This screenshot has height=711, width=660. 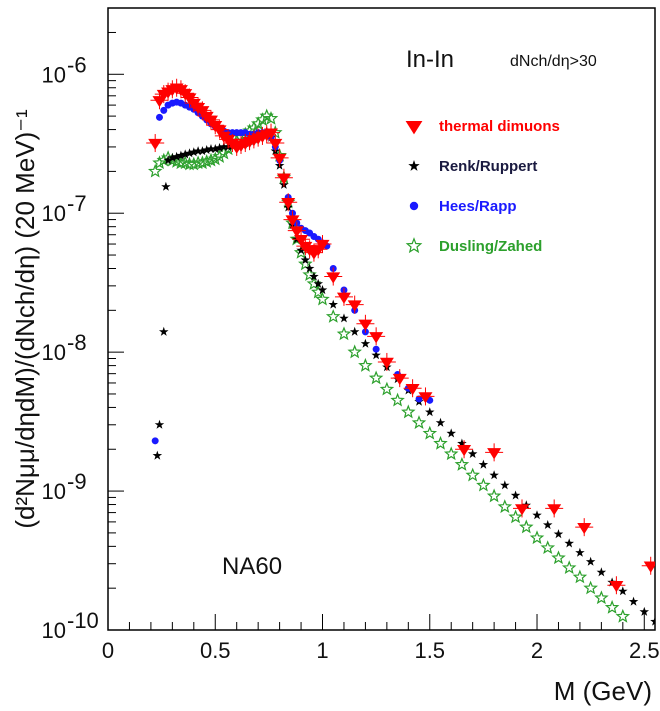 I want to click on x-tick-labels: 0 0.5 1 1.5 2 2.5, so click(x=381, y=650).